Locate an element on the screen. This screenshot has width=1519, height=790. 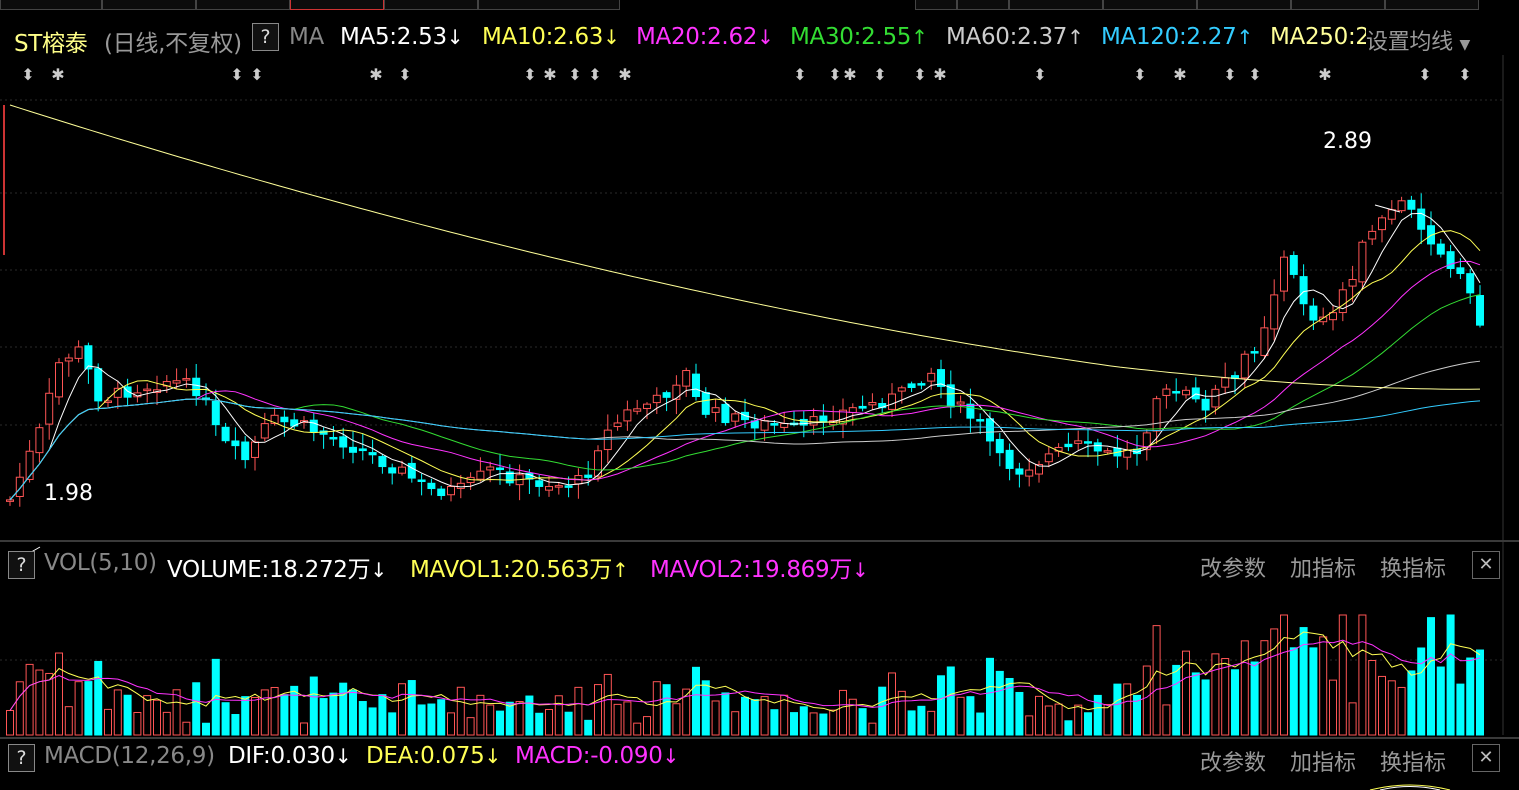
settings-ma-button: 设置均线 ▼ is located at coordinates (1418, 42).